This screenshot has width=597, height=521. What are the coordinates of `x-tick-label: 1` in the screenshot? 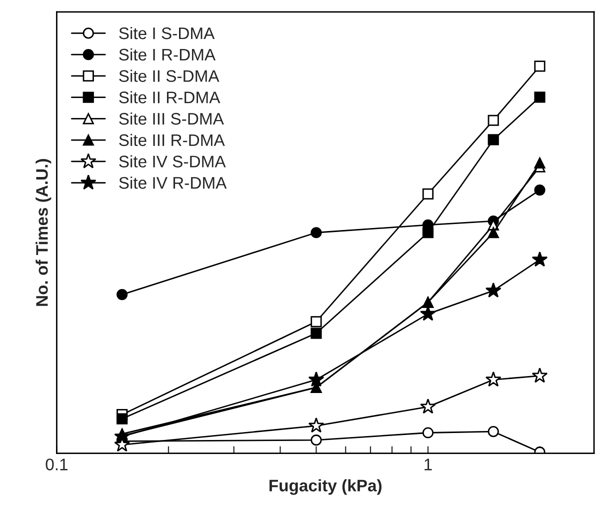 It's located at (428, 464).